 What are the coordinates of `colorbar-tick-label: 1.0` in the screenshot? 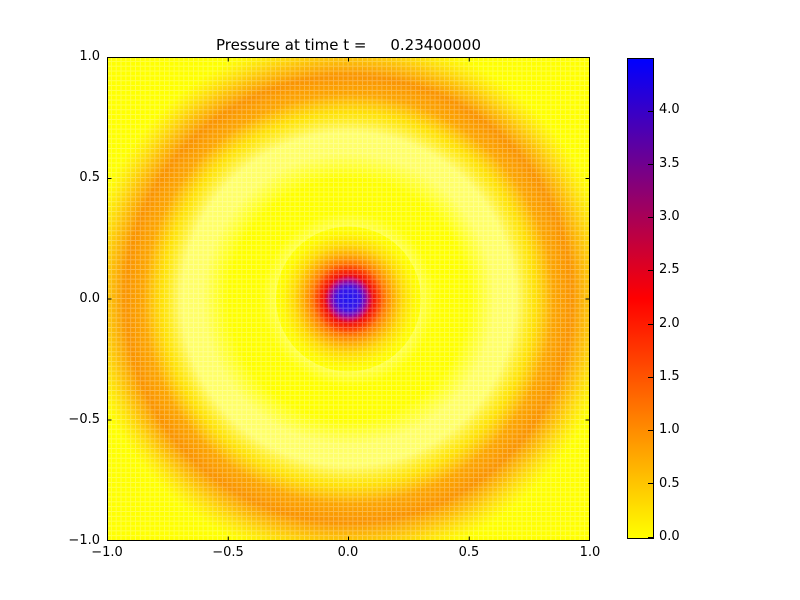 It's located at (669, 429).